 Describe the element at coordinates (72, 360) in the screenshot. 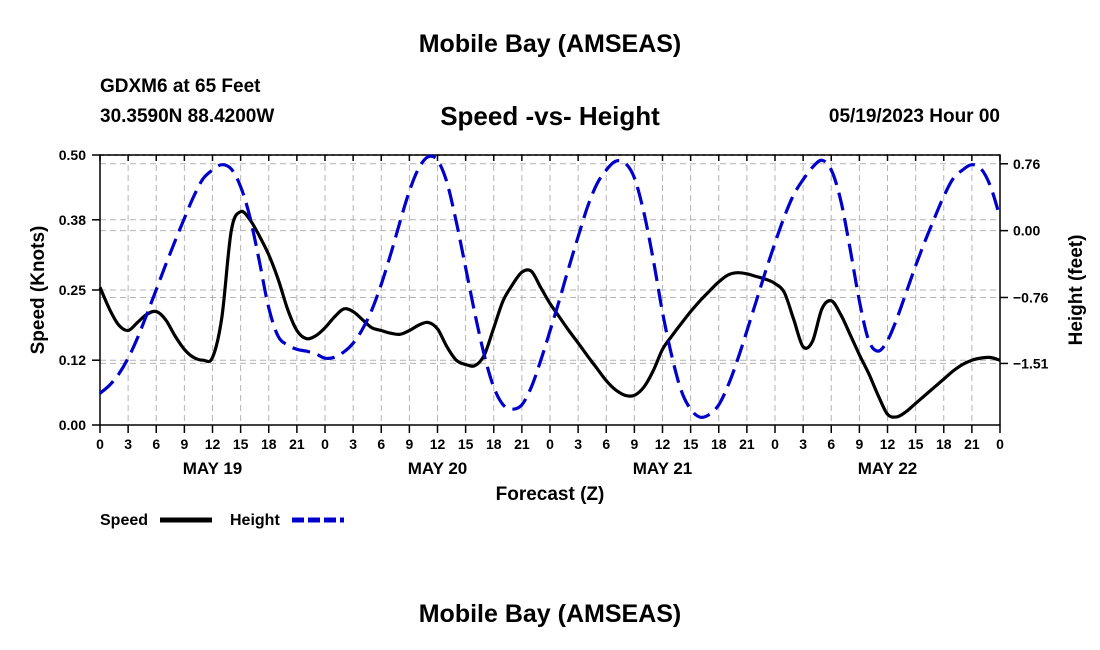

I see `y-tick-label: 0.12` at that location.